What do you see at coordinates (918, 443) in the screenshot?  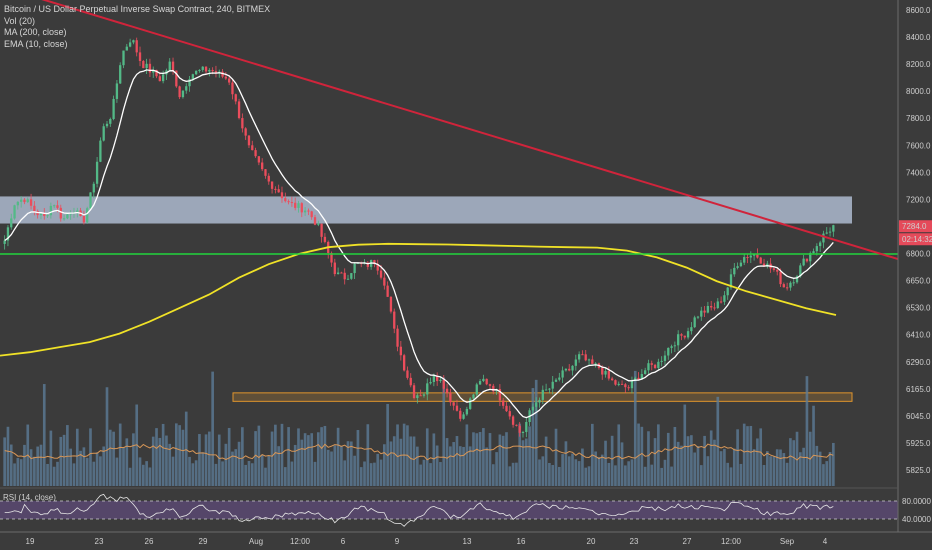 I see `price-tick-label: 5925.0` at bounding box center [918, 443].